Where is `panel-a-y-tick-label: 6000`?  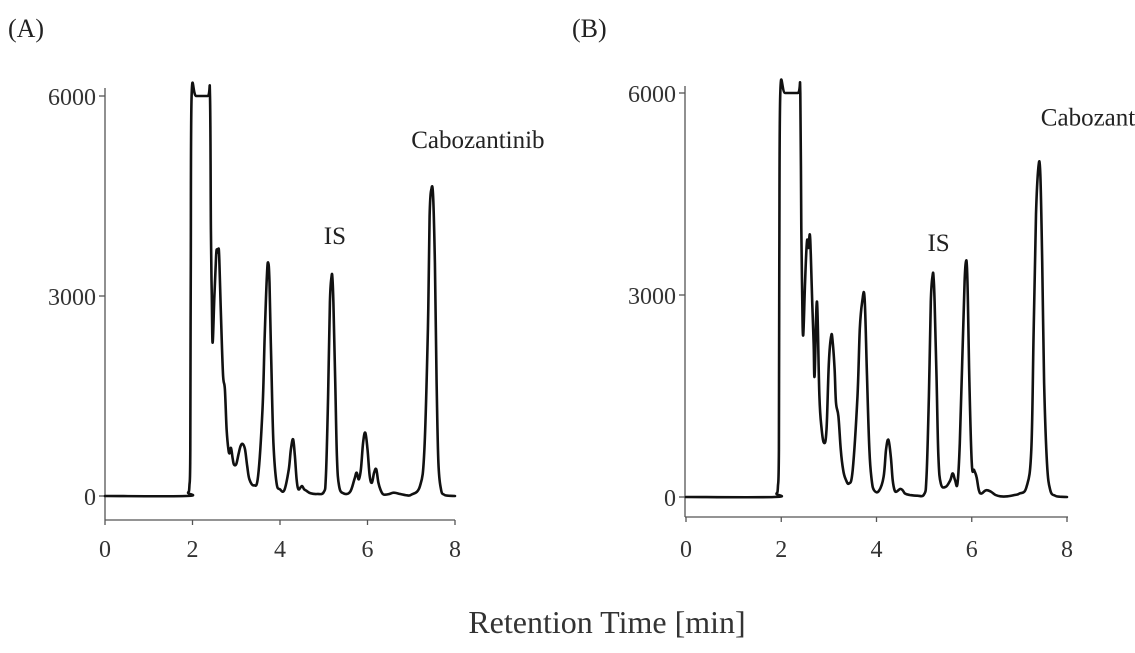
panel-a-y-tick-label: 6000 is located at coordinates (72, 98).